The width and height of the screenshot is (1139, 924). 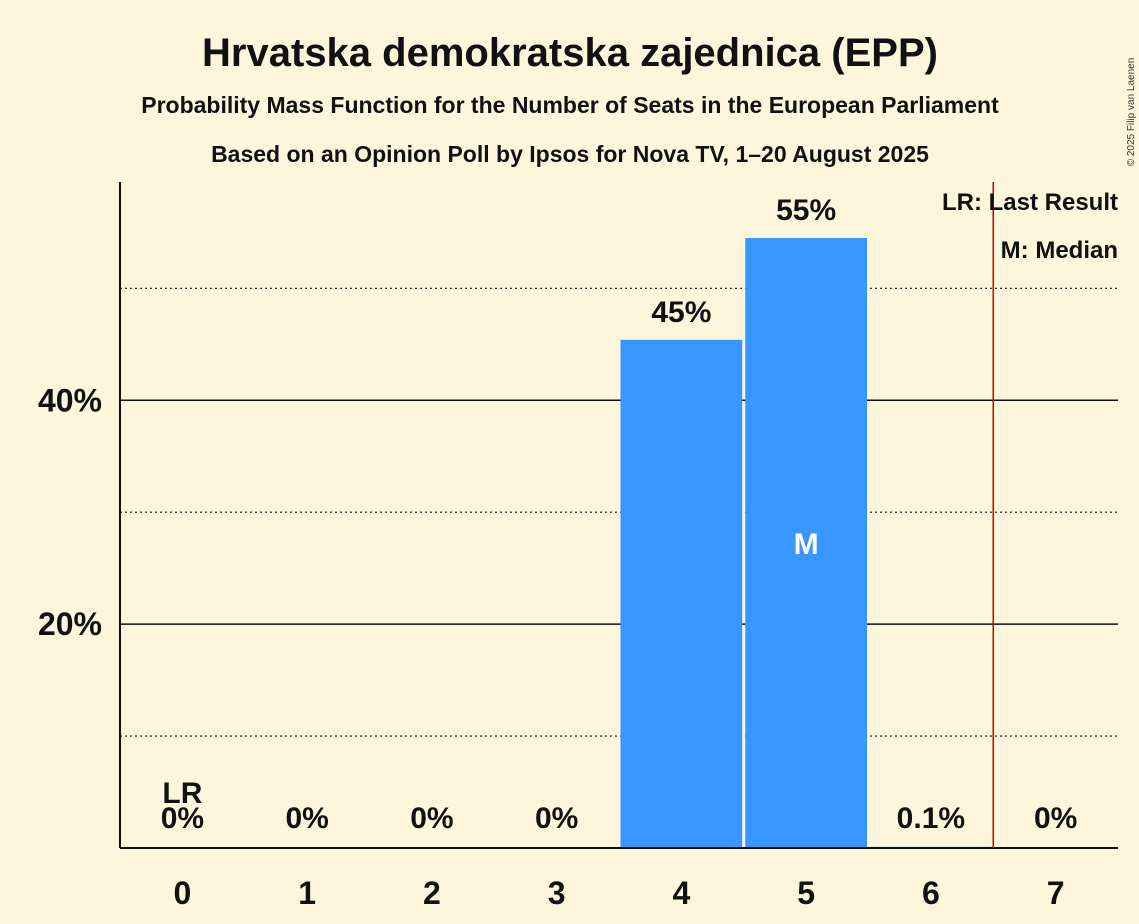 I want to click on x-tick-label: 2, so click(x=432, y=893).